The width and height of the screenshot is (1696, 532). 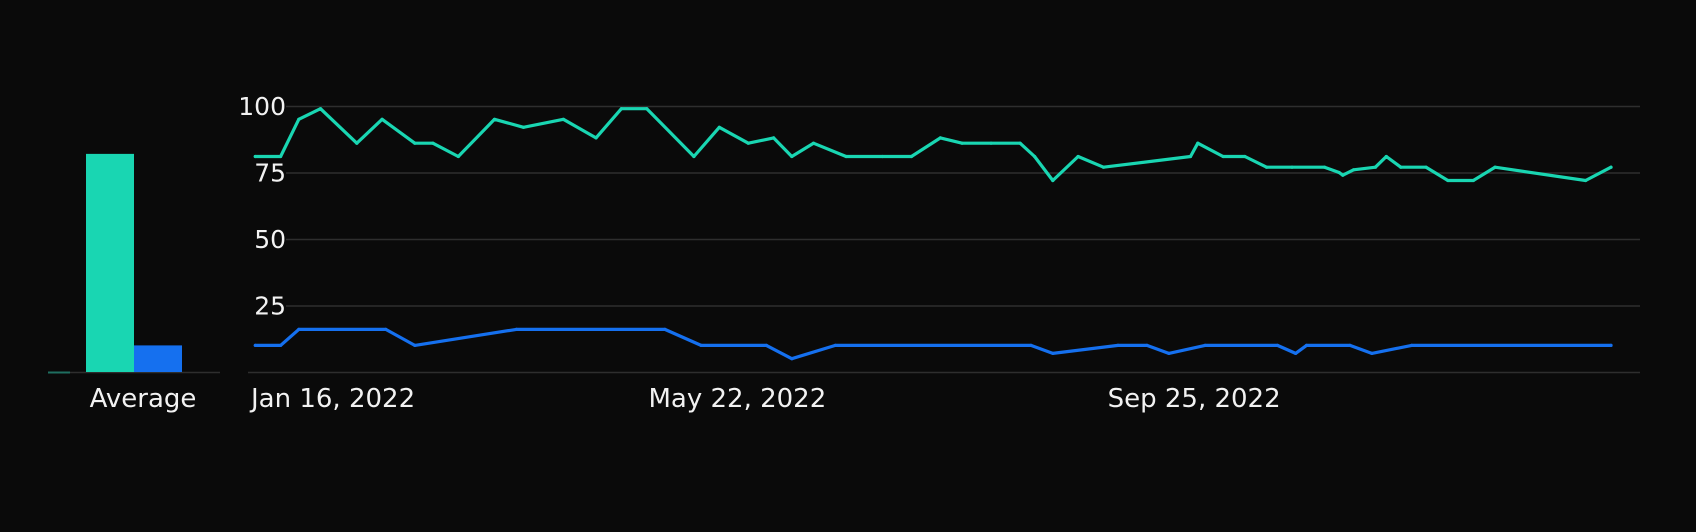 What do you see at coordinates (332, 399) in the screenshot?
I see `x-tick-label: Jan 16, 2022` at bounding box center [332, 399].